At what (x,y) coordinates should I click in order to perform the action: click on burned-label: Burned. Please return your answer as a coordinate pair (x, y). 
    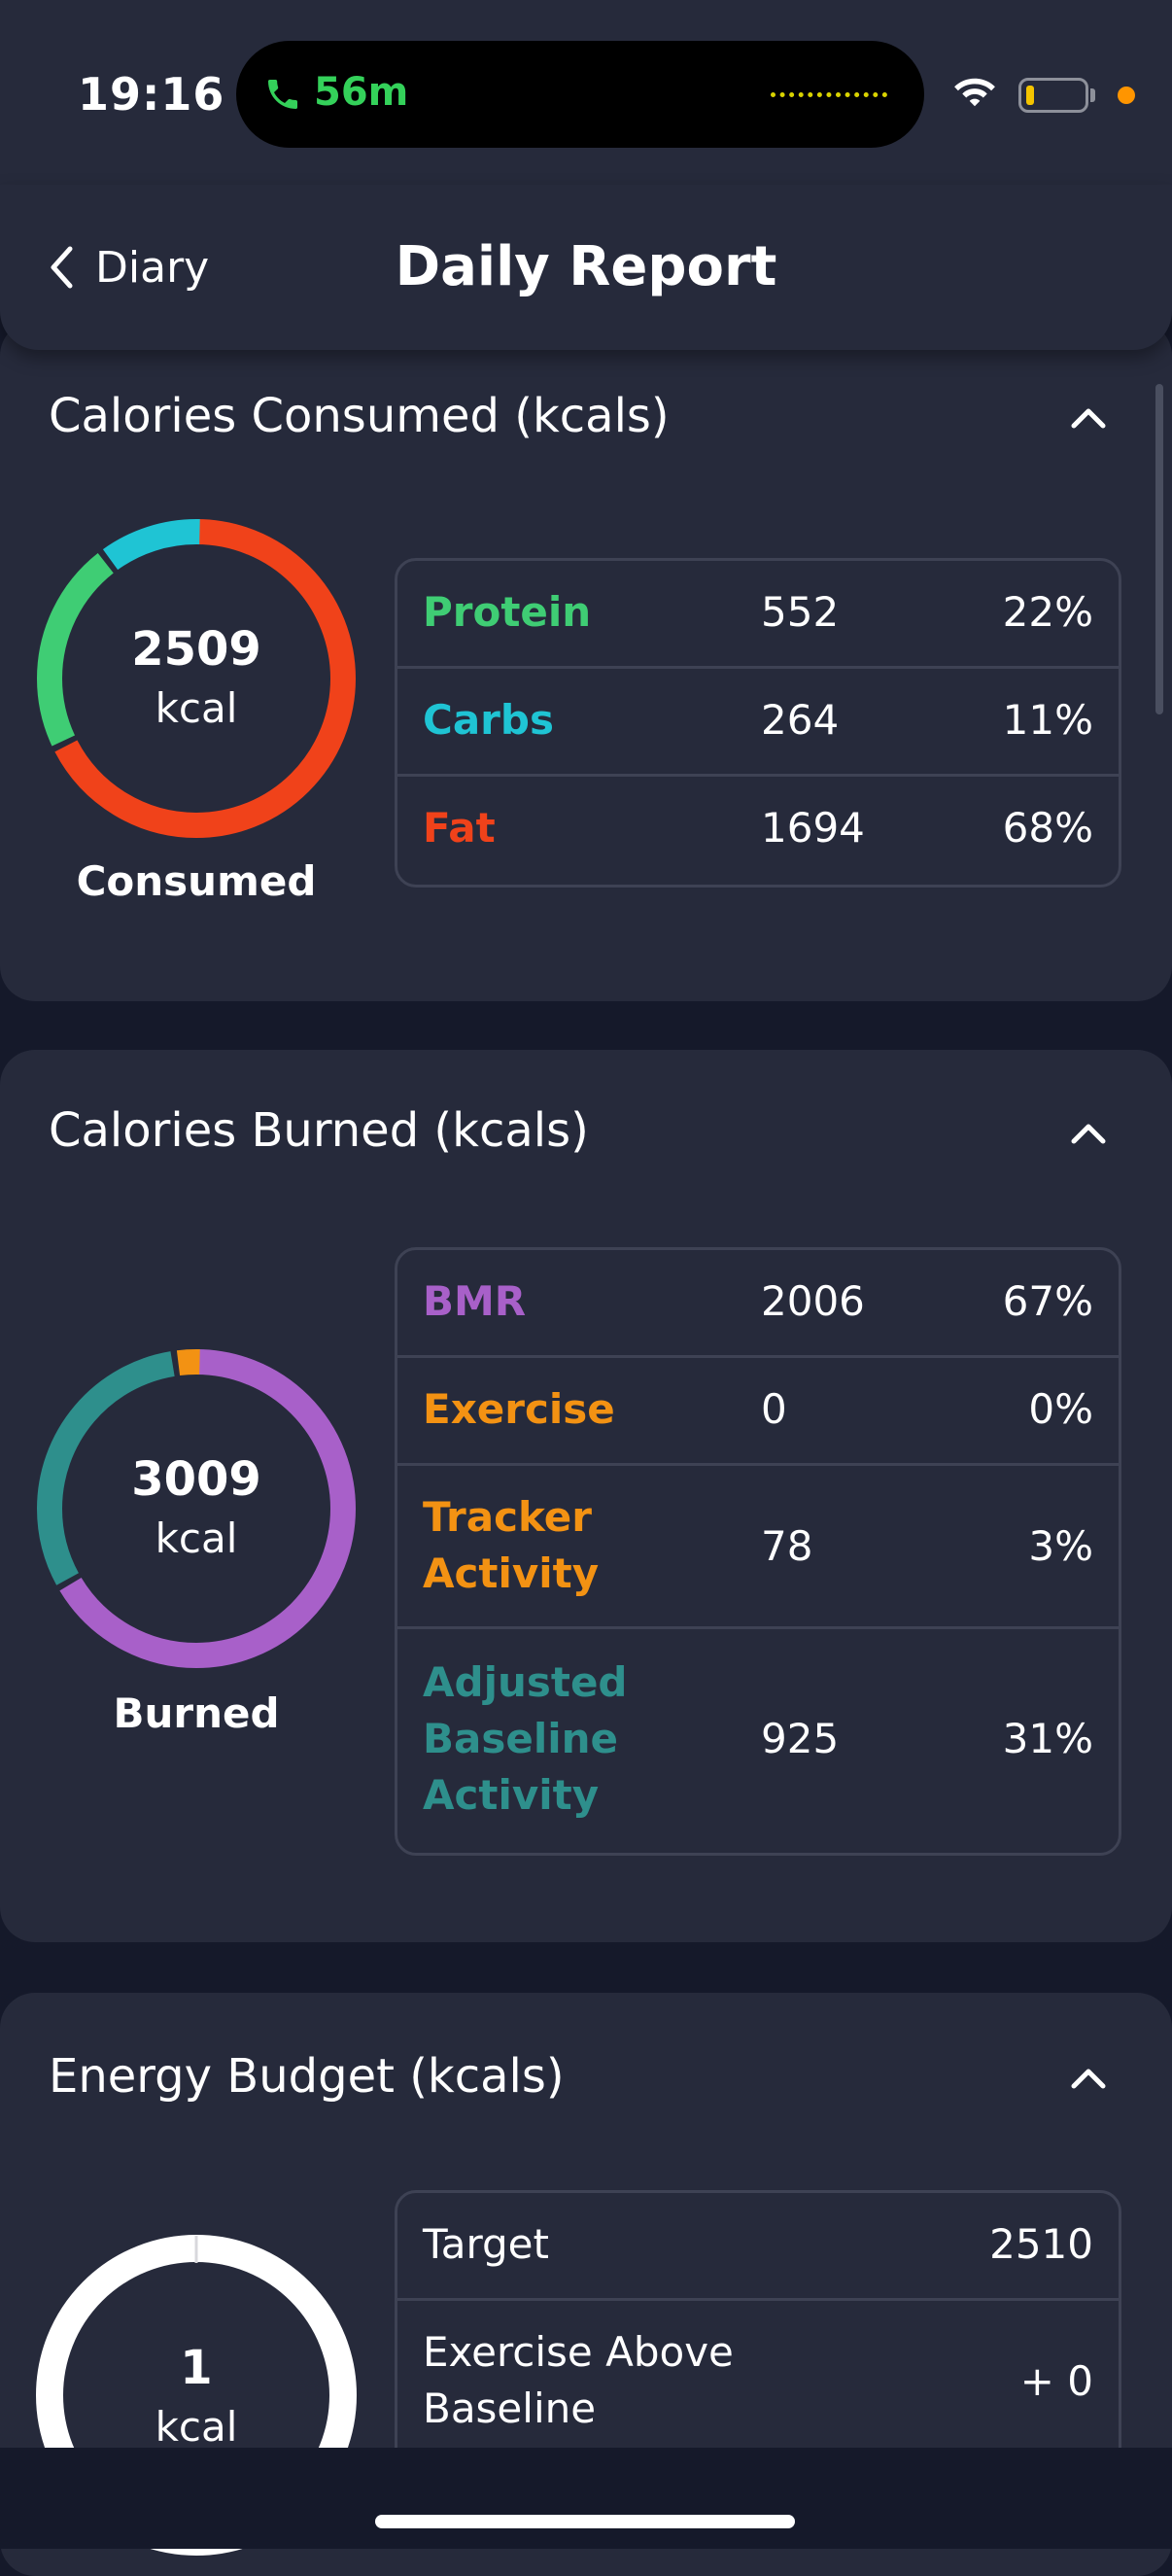
    Looking at the image, I should click on (197, 1713).